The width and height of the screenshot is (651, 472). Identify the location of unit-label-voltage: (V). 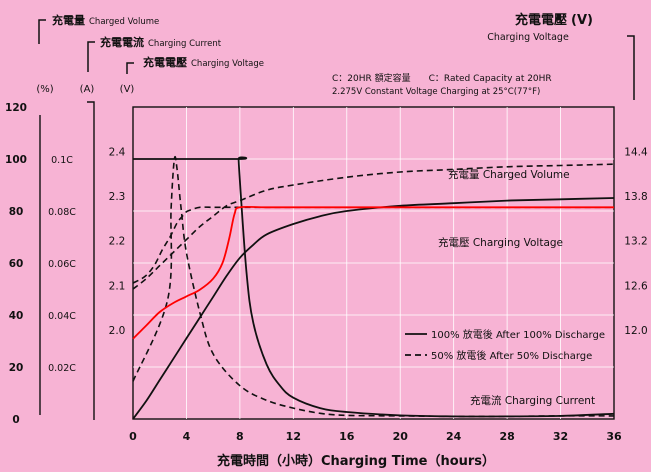
(127, 89).